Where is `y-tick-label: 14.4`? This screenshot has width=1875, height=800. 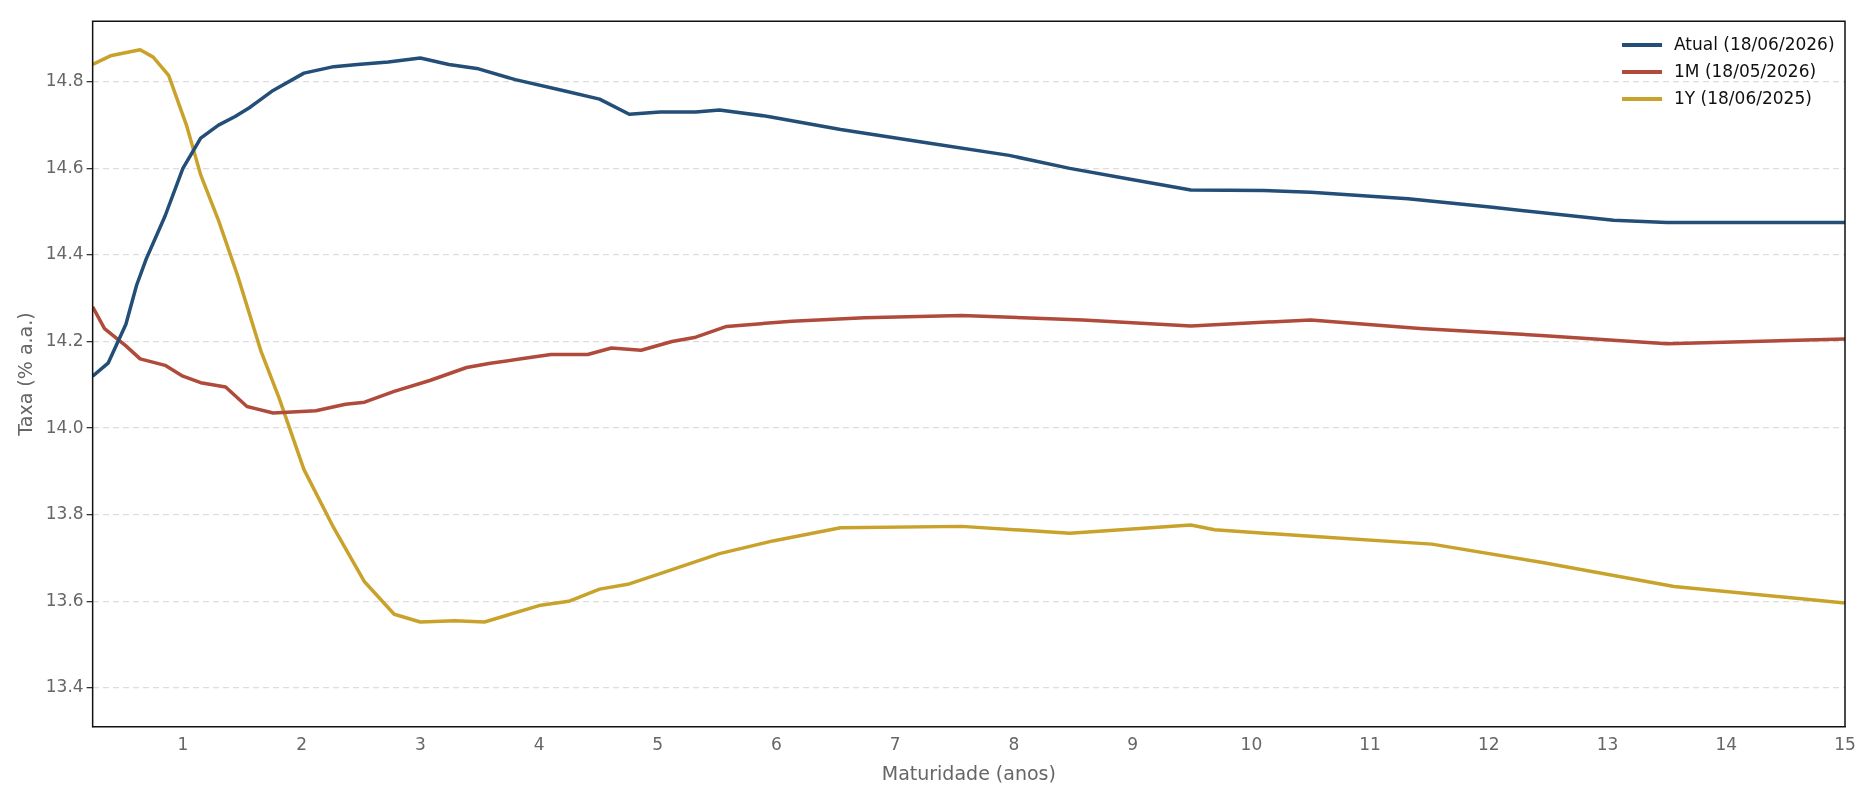 y-tick-label: 14.4 is located at coordinates (64, 253).